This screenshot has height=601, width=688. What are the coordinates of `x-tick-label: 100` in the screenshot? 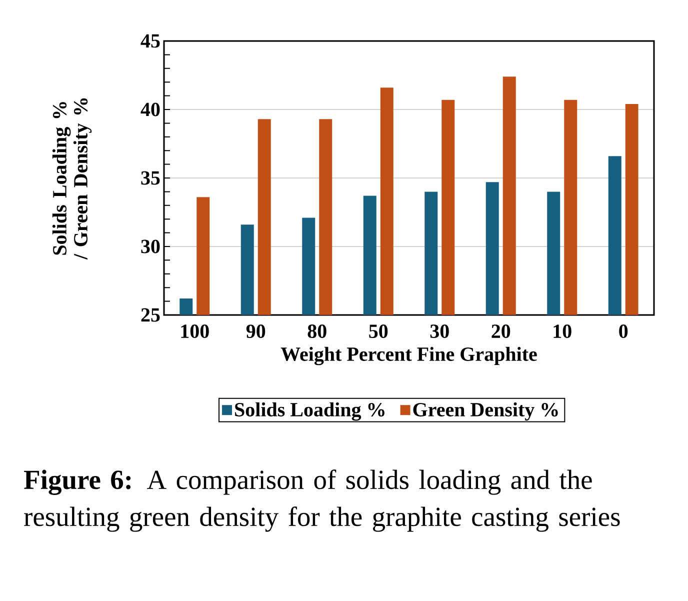 It's located at (195, 331).